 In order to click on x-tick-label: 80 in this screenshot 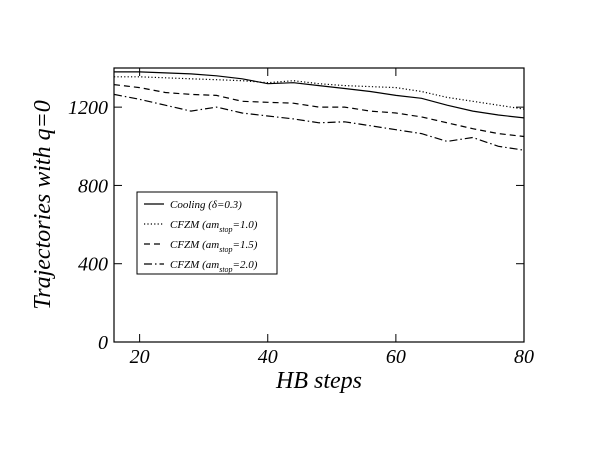, I will do `click(524, 357)`.